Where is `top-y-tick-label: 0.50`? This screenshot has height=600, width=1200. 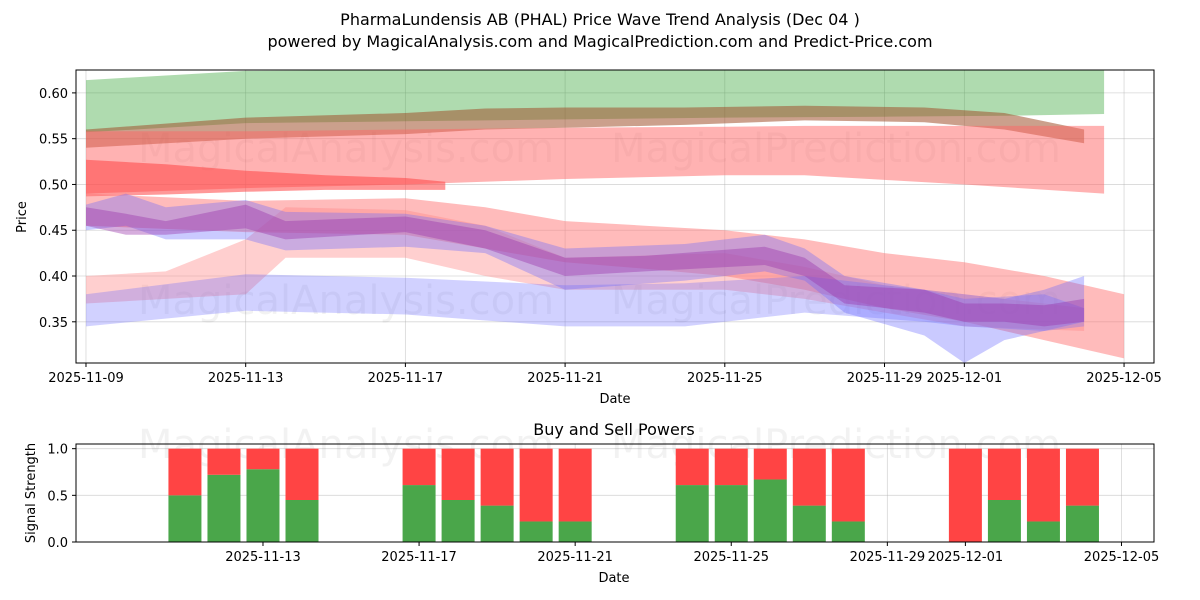 top-y-tick-label: 0.50 is located at coordinates (53, 185).